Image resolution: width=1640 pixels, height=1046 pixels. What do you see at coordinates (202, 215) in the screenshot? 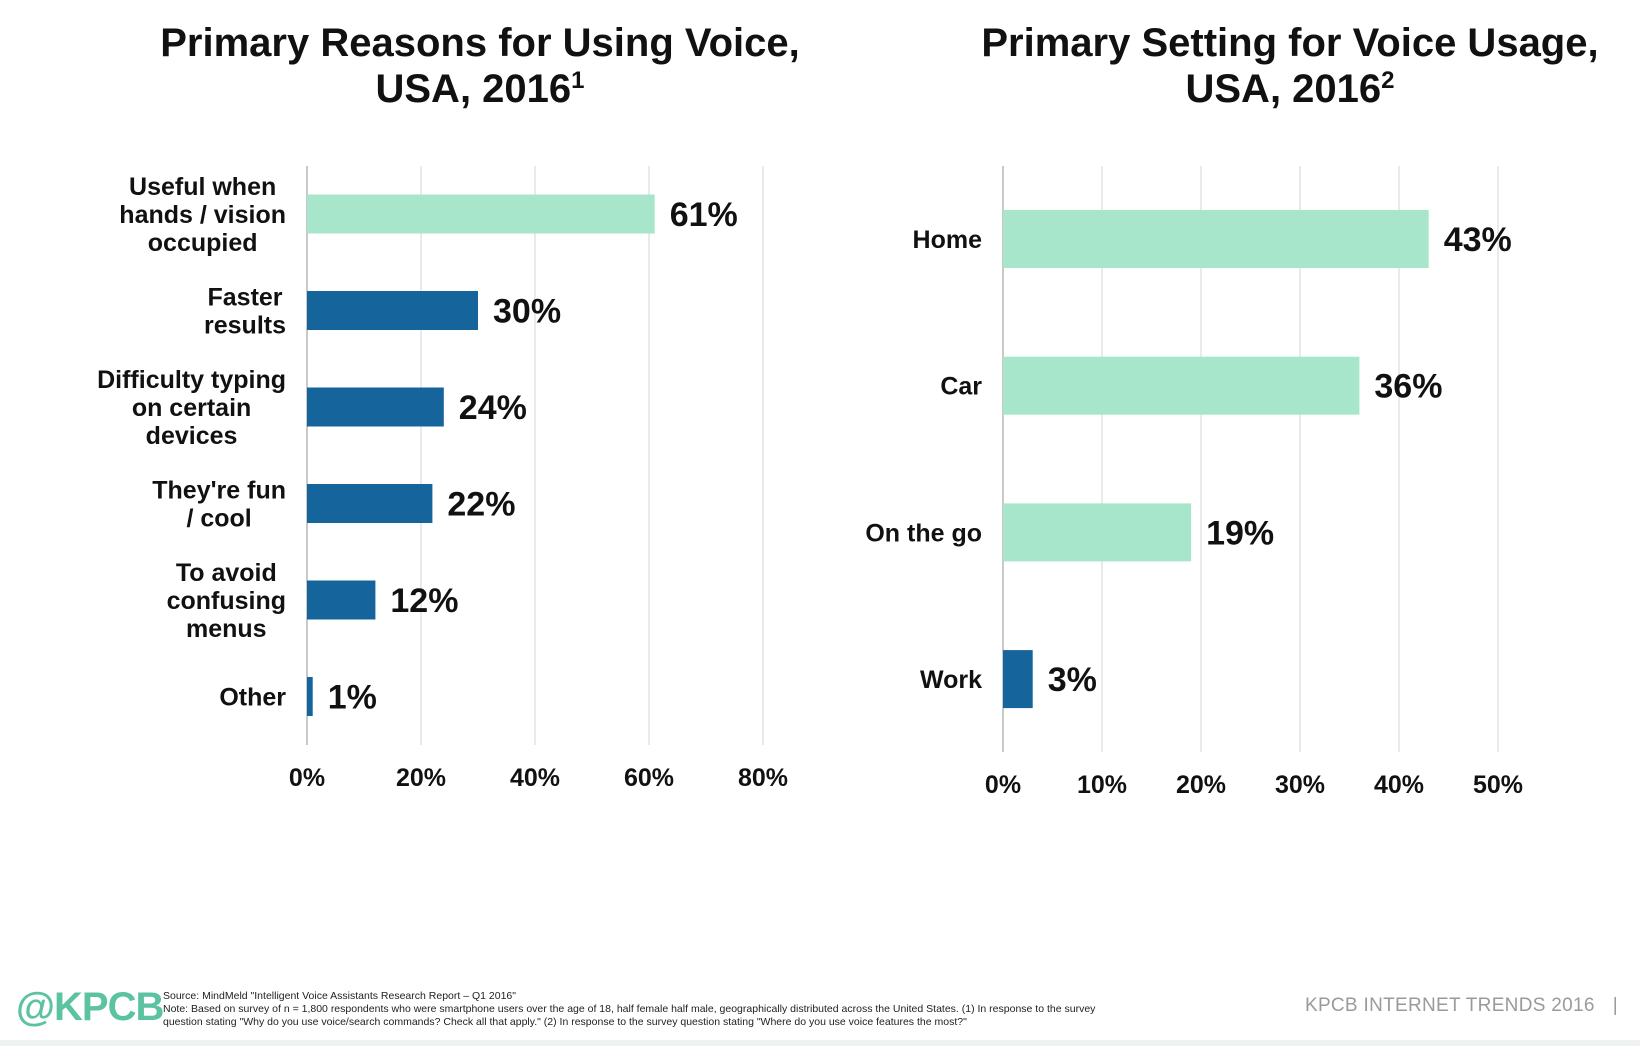
I see `reason-category-label: Useful when hands / vision occupied` at bounding box center [202, 215].